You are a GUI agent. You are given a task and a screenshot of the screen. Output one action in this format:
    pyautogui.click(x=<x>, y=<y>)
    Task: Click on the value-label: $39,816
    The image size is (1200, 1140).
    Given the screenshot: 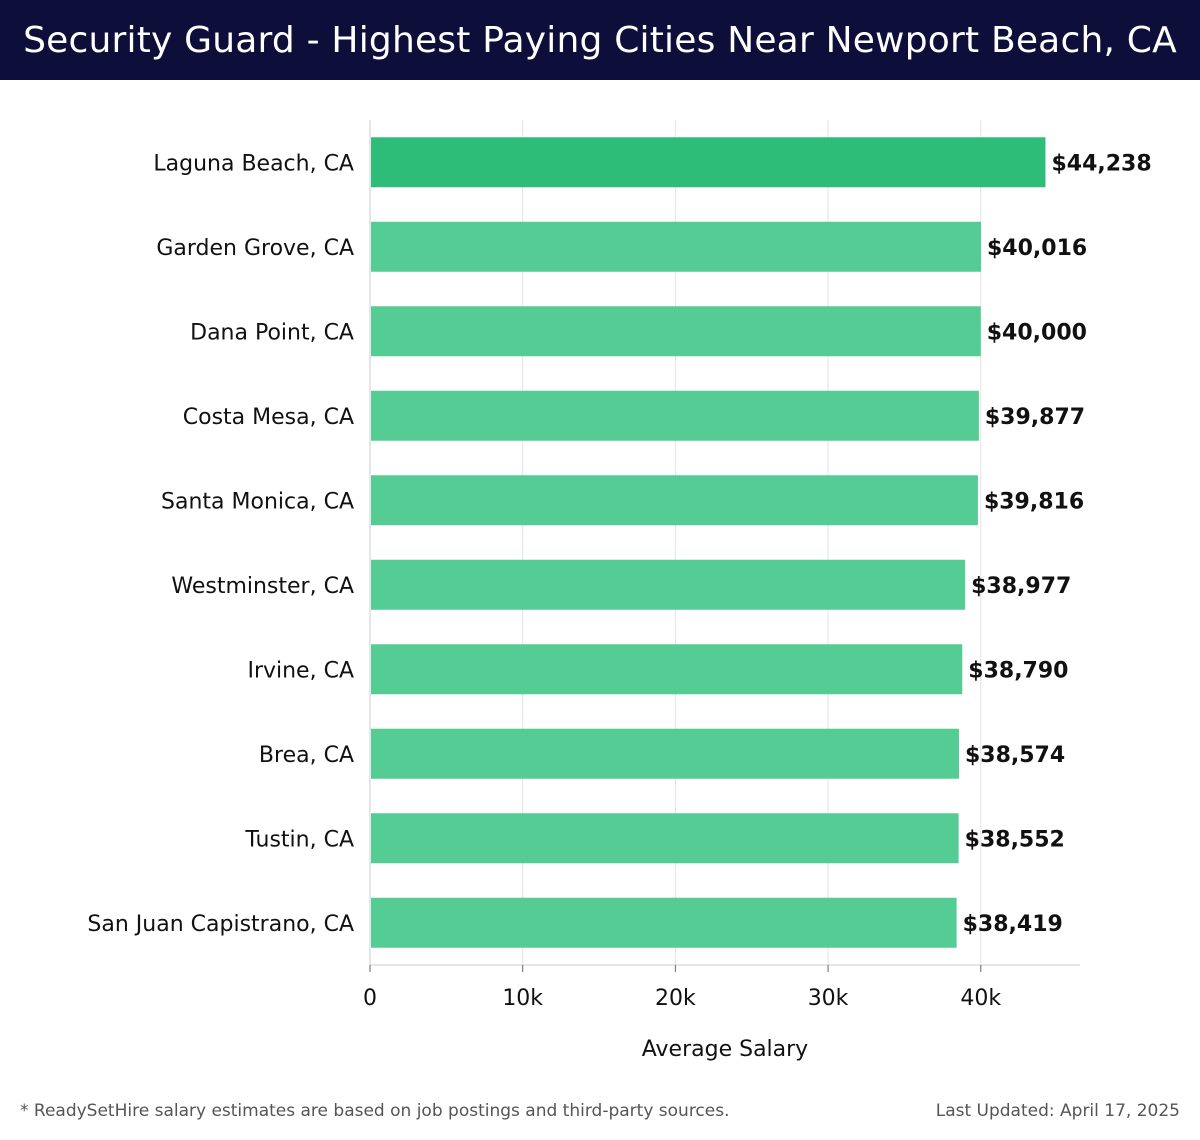 What is the action you would take?
    pyautogui.click(x=1034, y=501)
    